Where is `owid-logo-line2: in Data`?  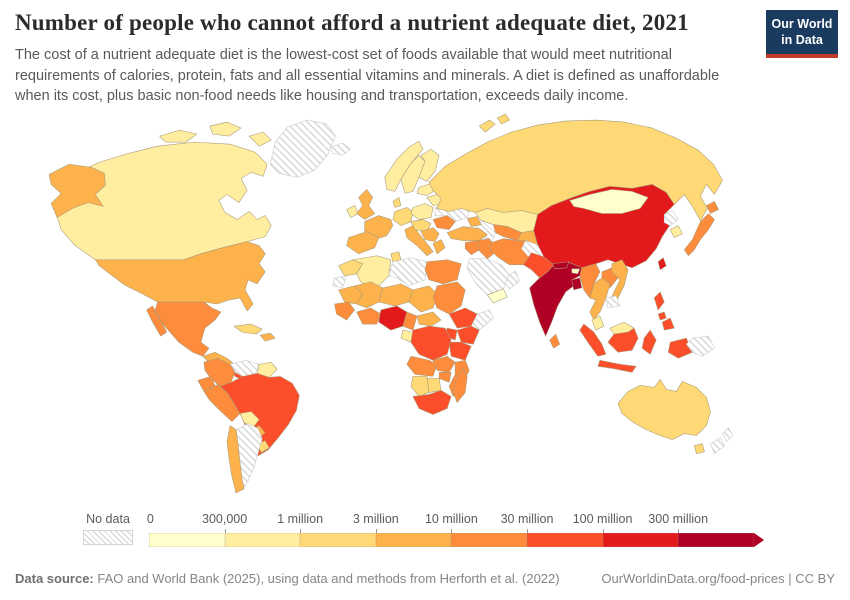
owid-logo-line2: in Data is located at coordinates (802, 39).